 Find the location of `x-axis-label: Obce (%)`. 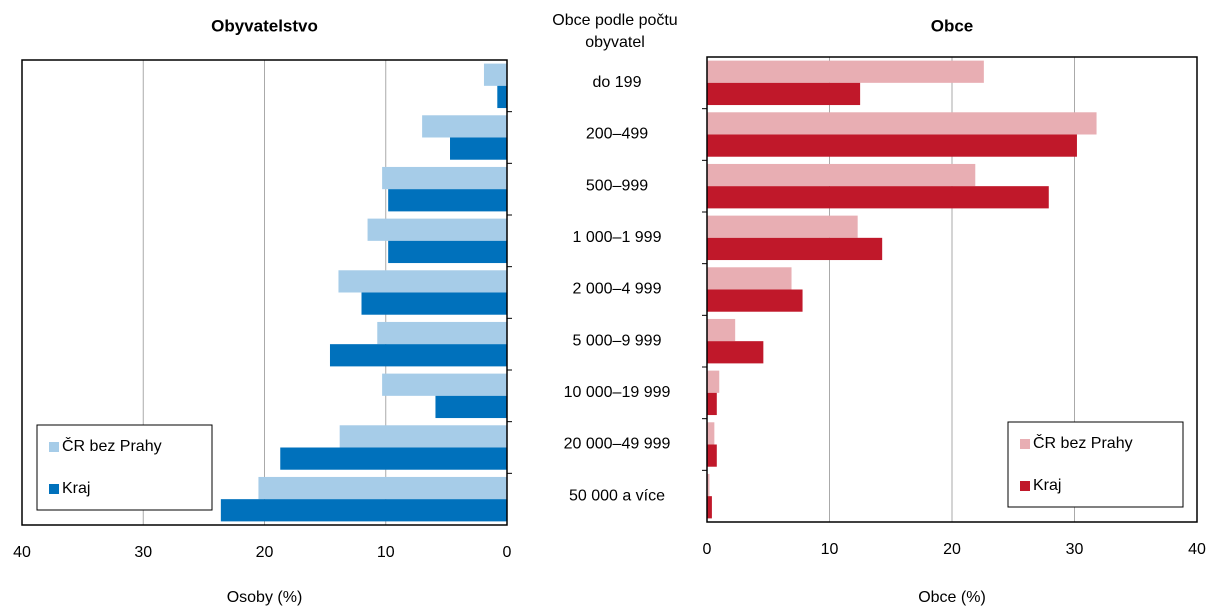

x-axis-label: Obce (%) is located at coordinates (952, 597).